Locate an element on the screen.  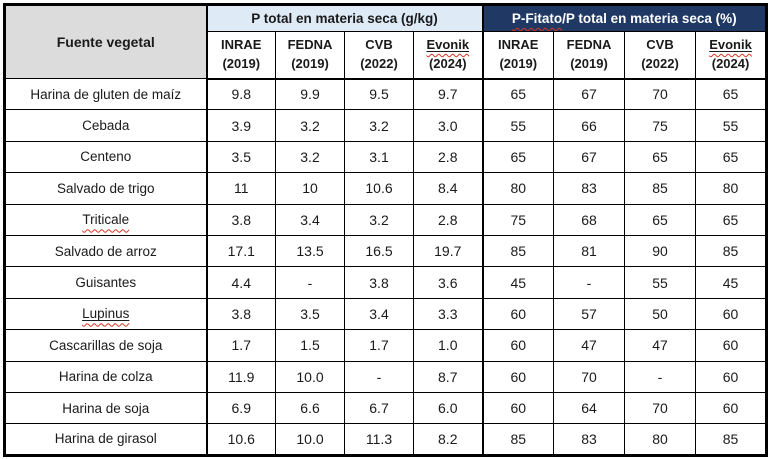
table-row: Harina de girasol 10.6 10.0 11.3 8.2 85 83 80 85 is located at coordinates (386, 439).